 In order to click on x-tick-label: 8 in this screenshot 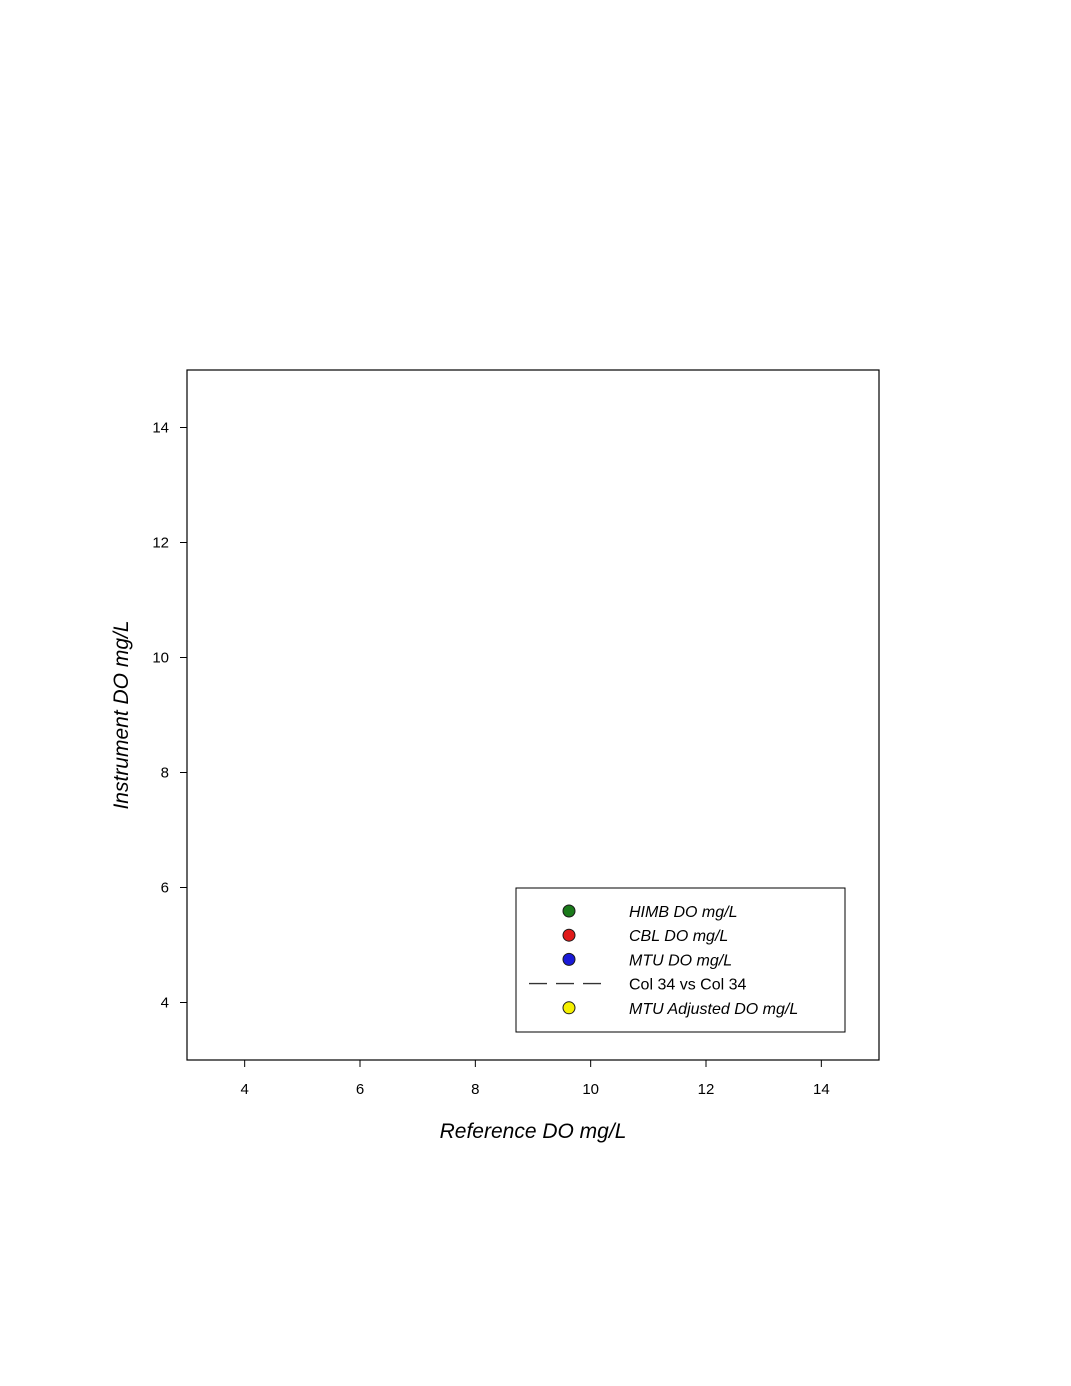, I will do `click(475, 1089)`.